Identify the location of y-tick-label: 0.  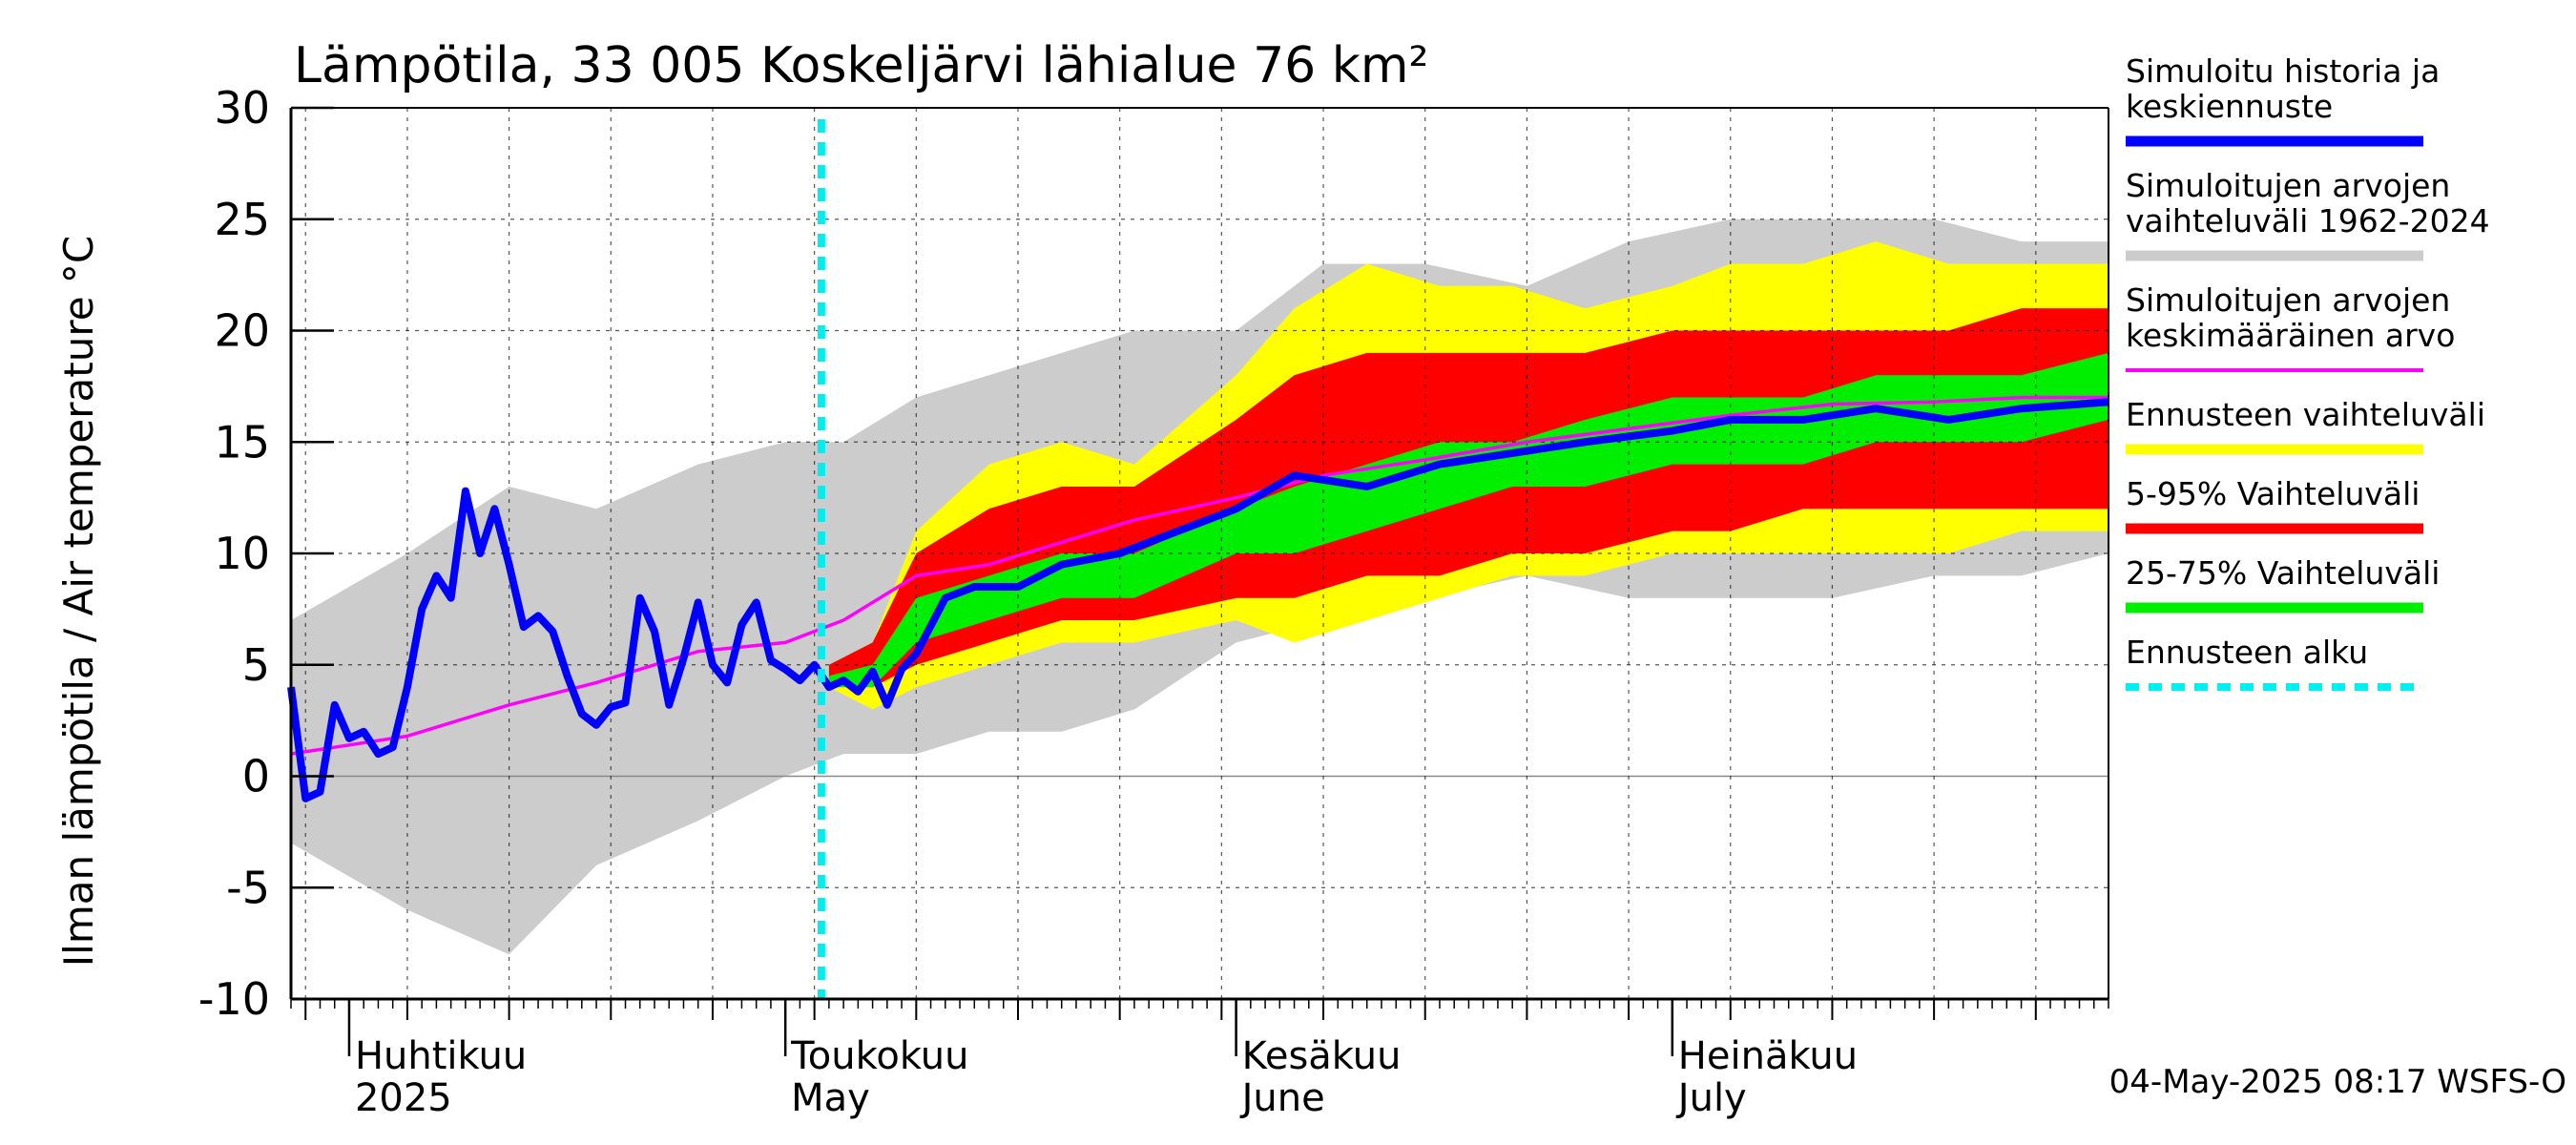
(256, 776).